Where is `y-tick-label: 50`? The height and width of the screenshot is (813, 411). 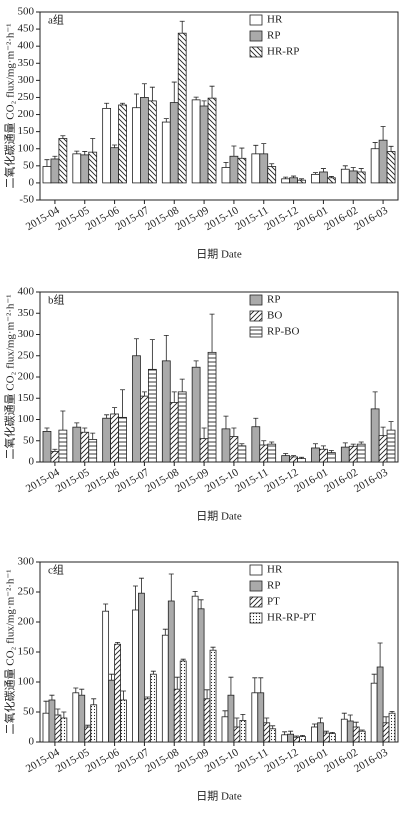
y-tick-label: 50 is located at coordinates (29, 165).